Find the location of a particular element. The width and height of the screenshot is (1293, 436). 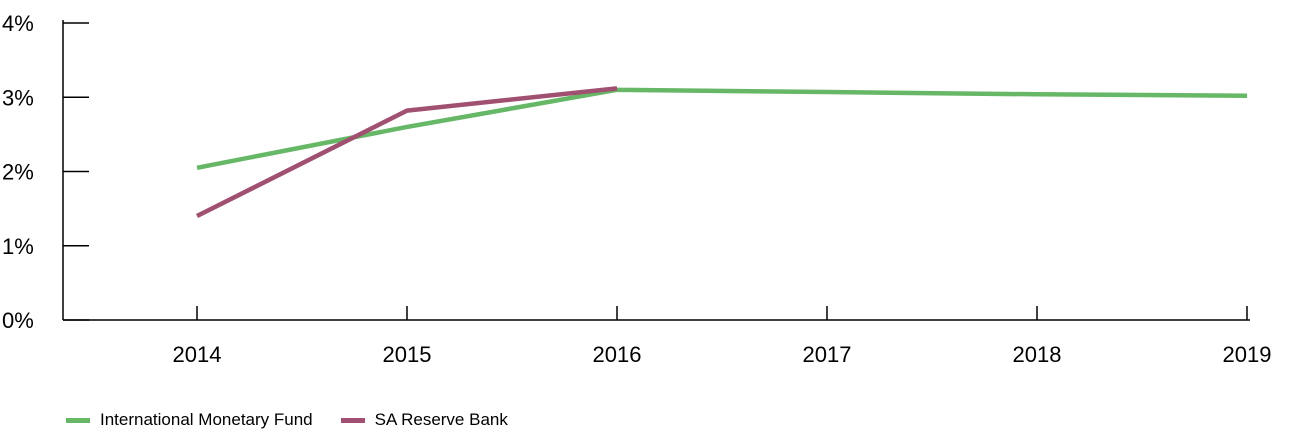

legend-label-sarb: SA Reserve Bank is located at coordinates (441, 419).